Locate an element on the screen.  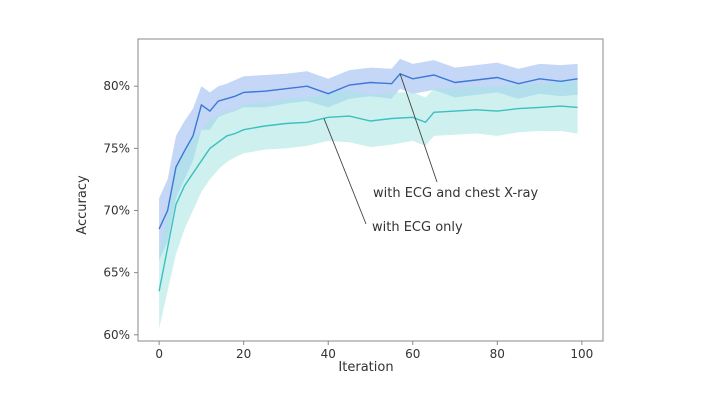
x-tick-label: 0 is located at coordinates (159, 354).